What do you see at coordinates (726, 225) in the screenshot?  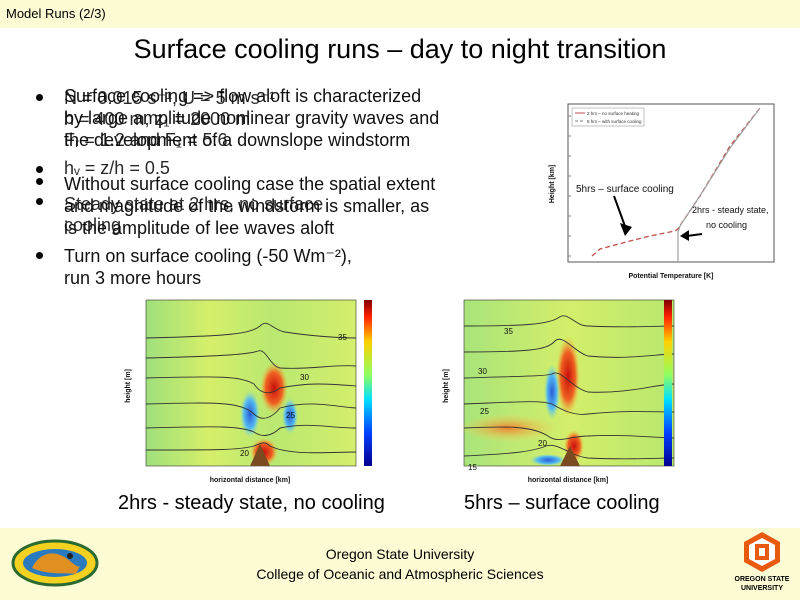 I see `annotation-2hr-2: no cooling` at bounding box center [726, 225].